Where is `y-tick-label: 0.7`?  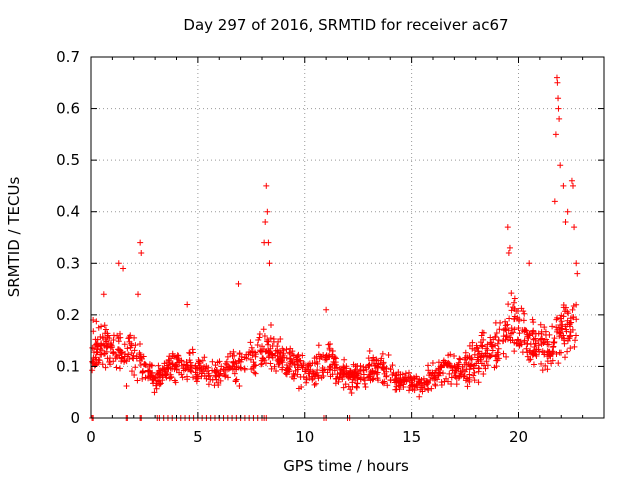
y-tick-label: 0.7 is located at coordinates (68, 57).